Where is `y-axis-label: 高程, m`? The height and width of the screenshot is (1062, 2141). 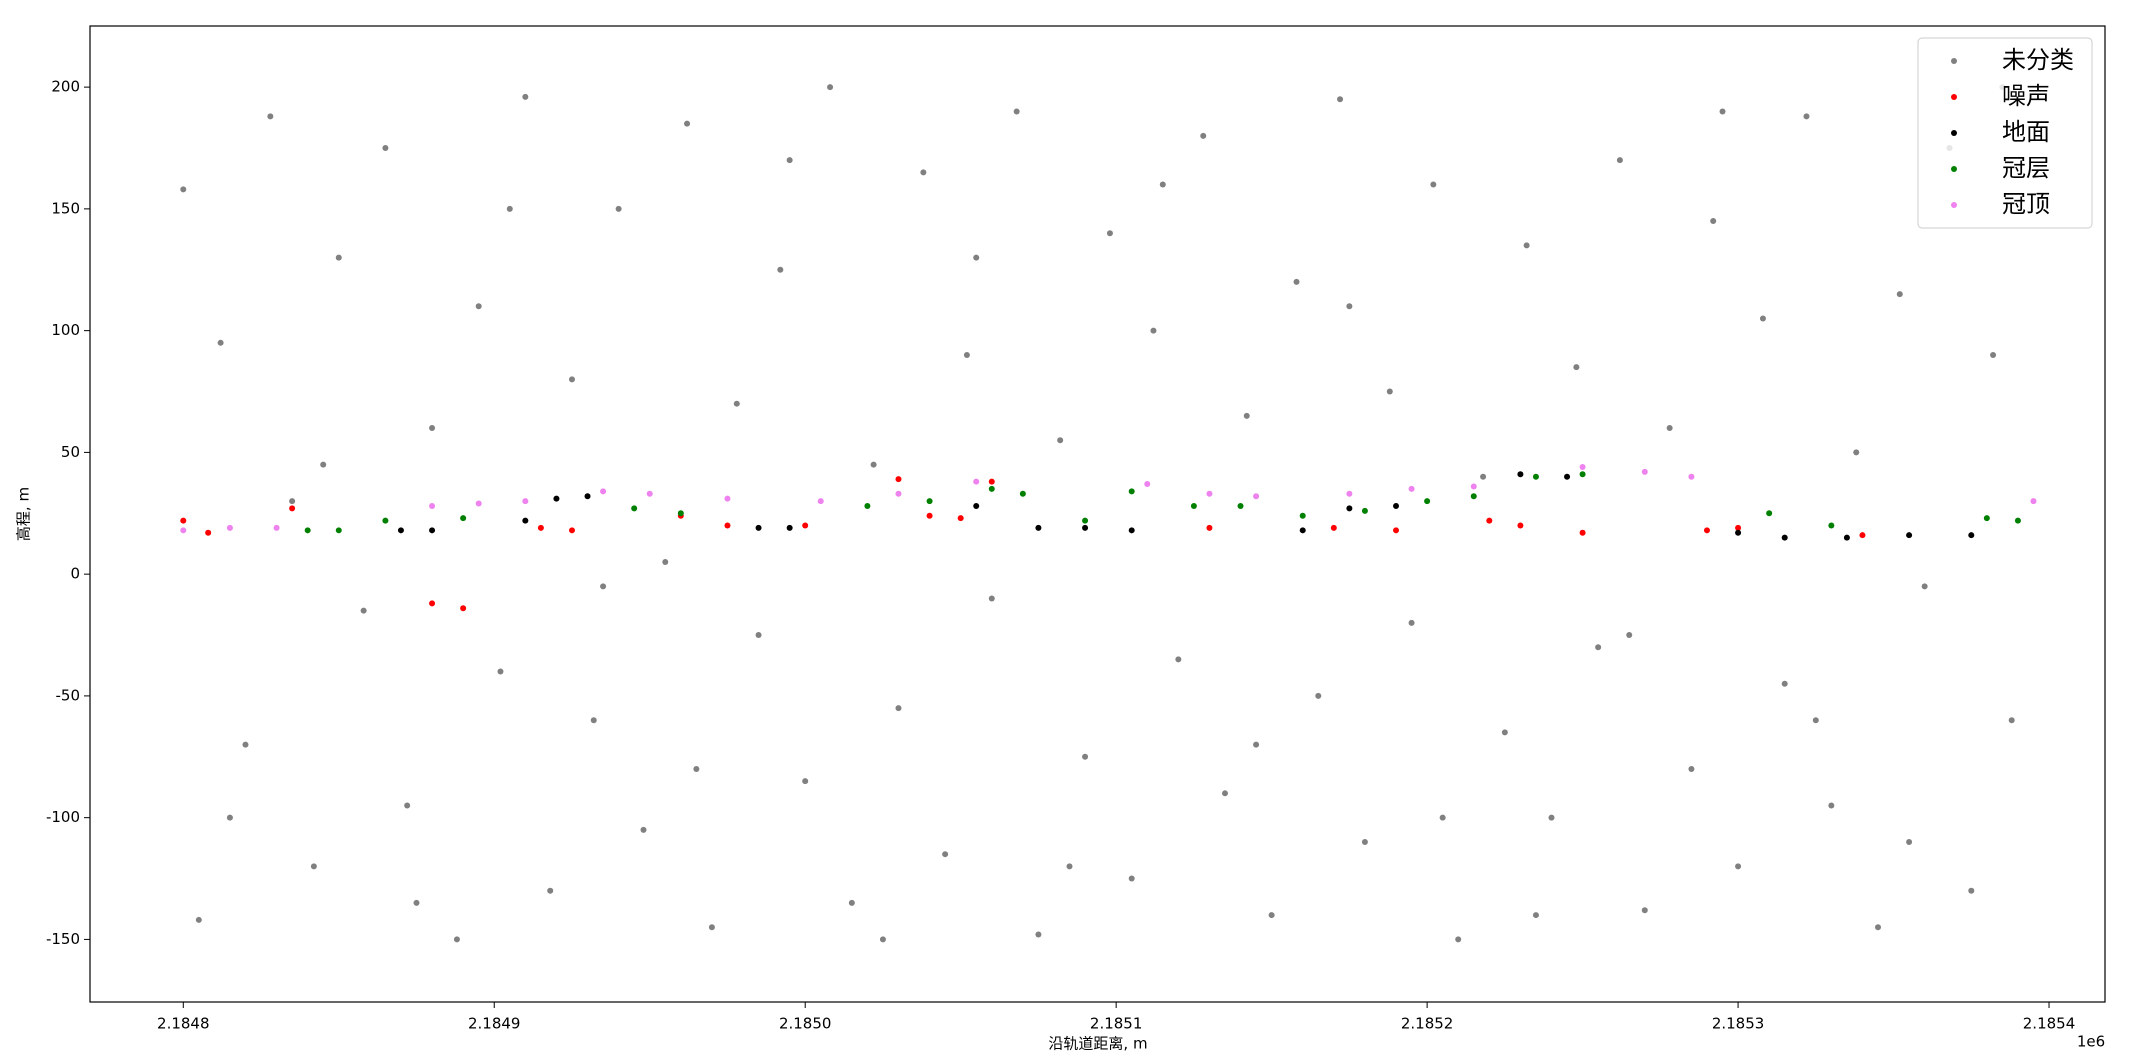
y-axis-label: 高程, m is located at coordinates (24, 514).